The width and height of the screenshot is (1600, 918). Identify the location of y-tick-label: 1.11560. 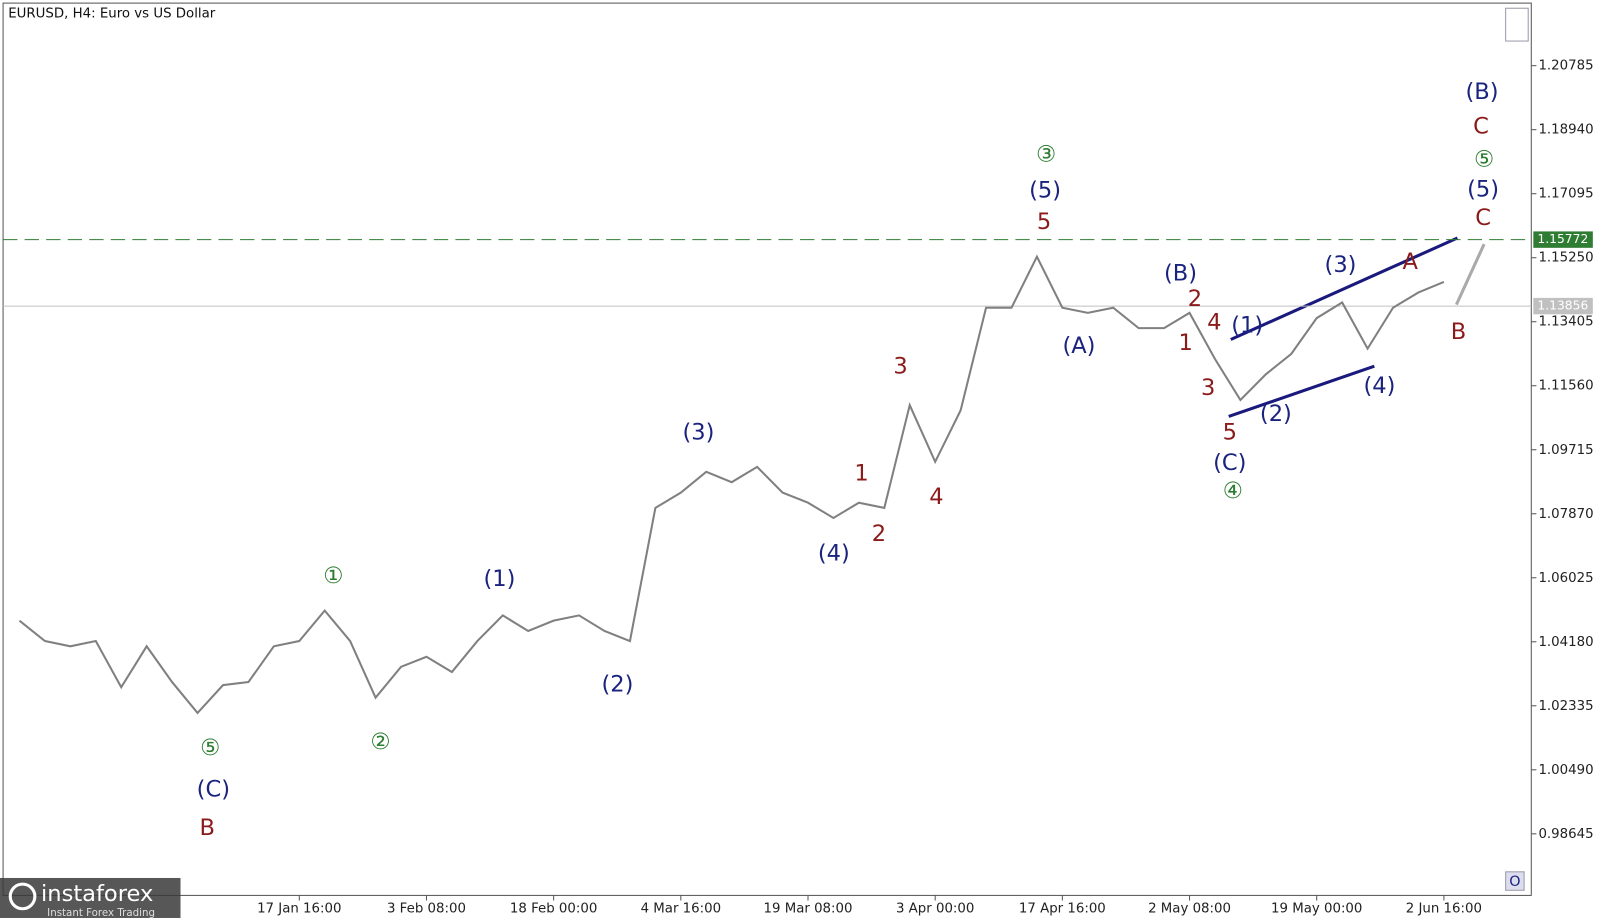
(1565, 386).